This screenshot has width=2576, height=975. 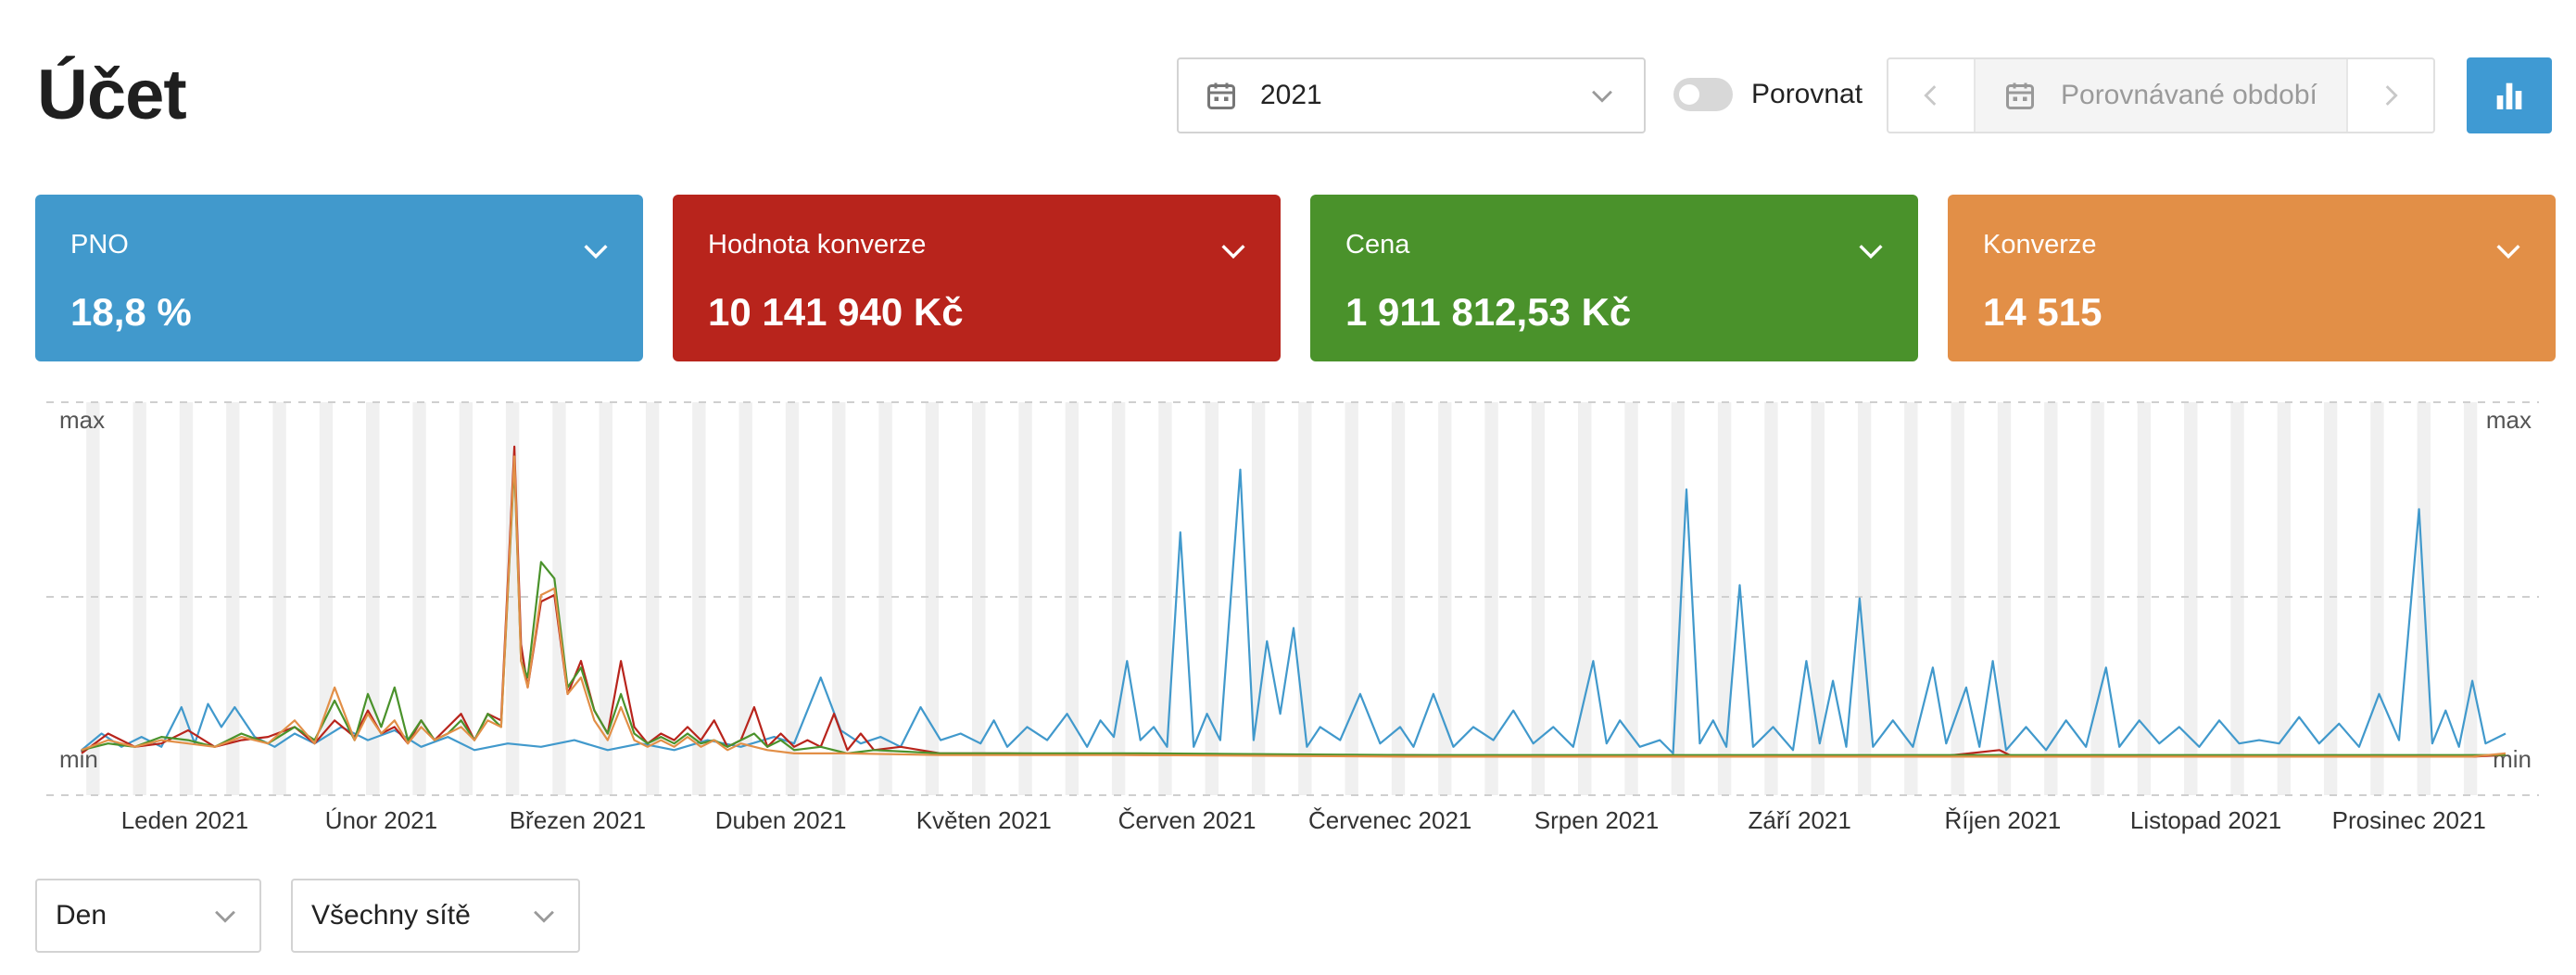 I want to click on x-axis-label: Listopad 2021, so click(x=2205, y=820).